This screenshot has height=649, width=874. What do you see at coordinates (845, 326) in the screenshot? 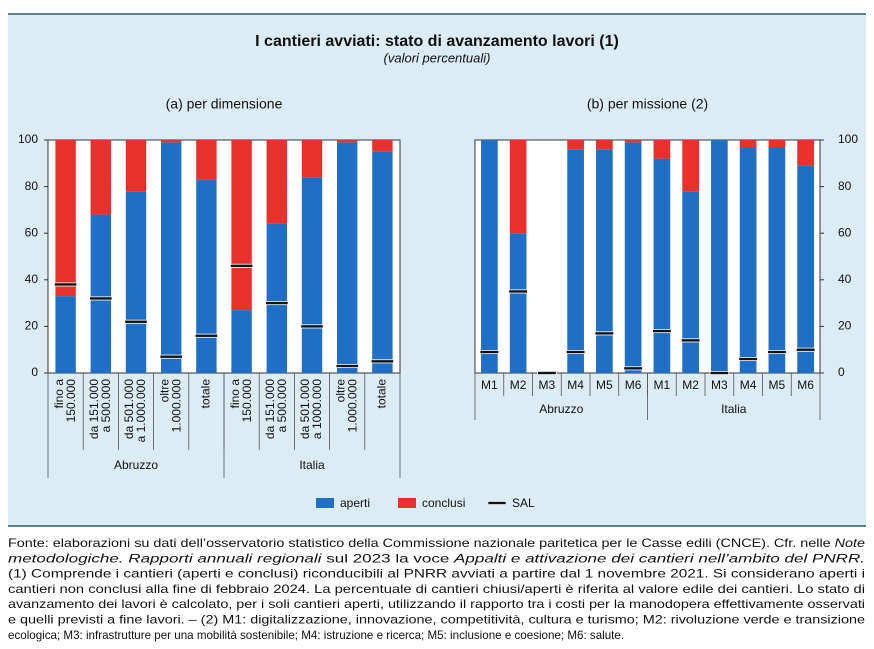
I see `y-tick-label: 20` at bounding box center [845, 326].